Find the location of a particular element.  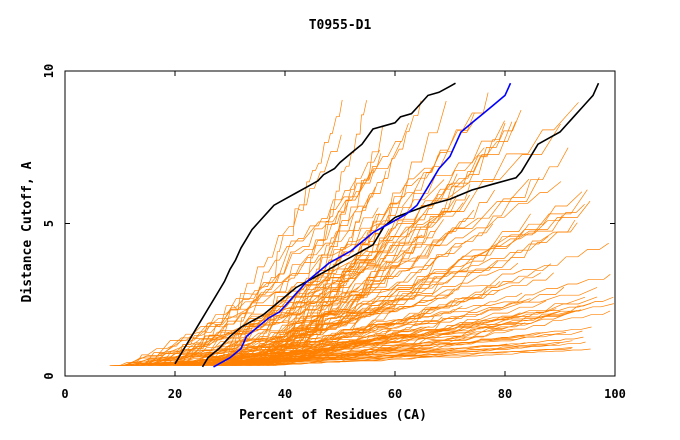

x-tick-label: 60 is located at coordinates (395, 394).